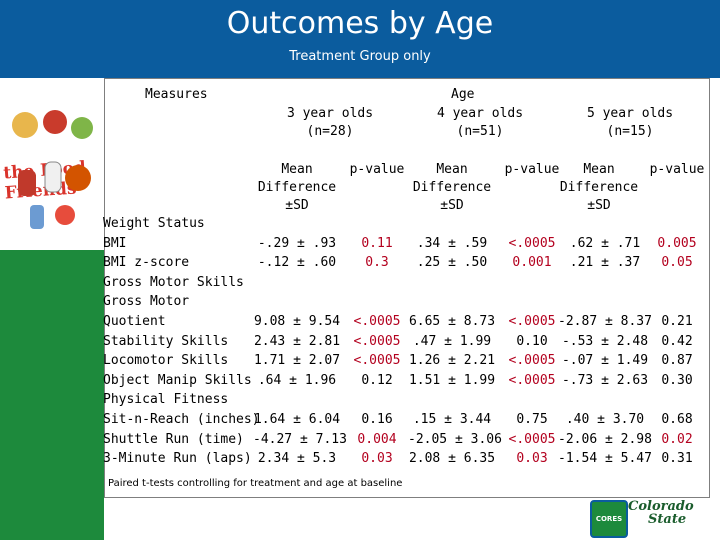  What do you see at coordinates (605, 263) in the screenshot?
I see `mean-sd-cell: .21 ± .37` at bounding box center [605, 263].